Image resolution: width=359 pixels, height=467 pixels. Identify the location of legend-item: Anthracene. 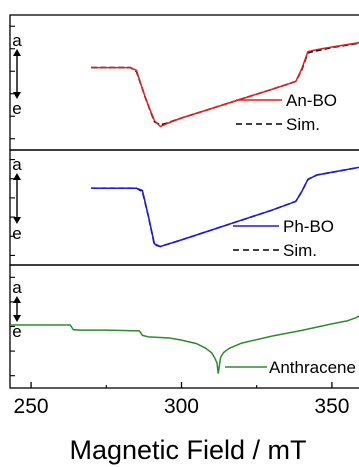
(290, 367).